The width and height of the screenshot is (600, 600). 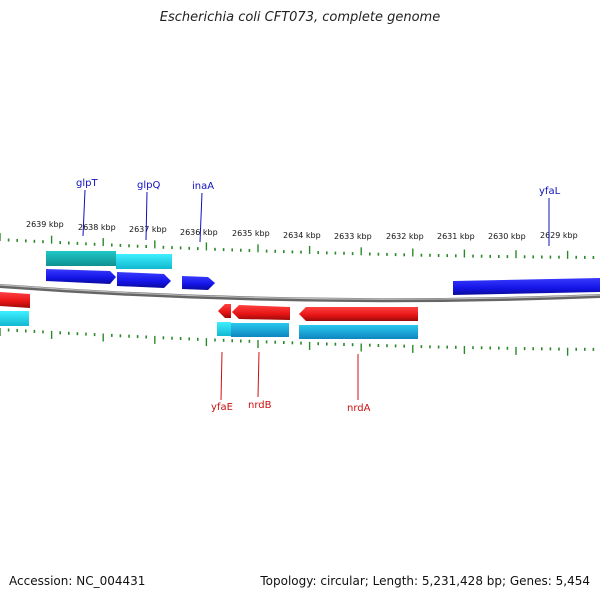 What do you see at coordinates (507, 236) in the screenshot?
I see `scale-label: 2630 kbp` at bounding box center [507, 236].